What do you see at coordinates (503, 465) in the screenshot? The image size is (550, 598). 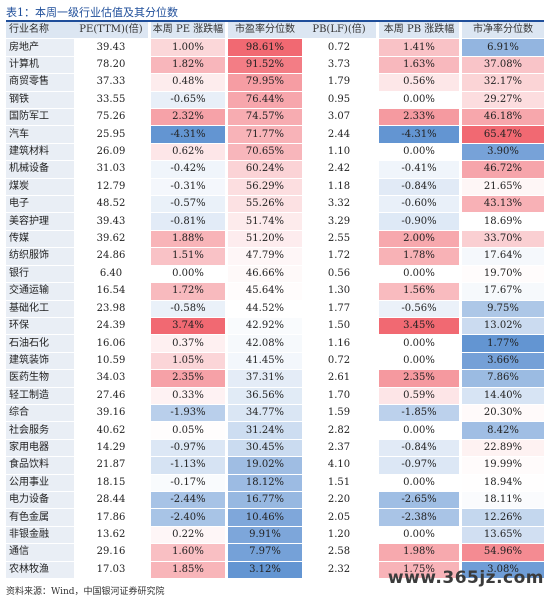 I see `cell-pb-percentile: 19.99%` at bounding box center [503, 465].